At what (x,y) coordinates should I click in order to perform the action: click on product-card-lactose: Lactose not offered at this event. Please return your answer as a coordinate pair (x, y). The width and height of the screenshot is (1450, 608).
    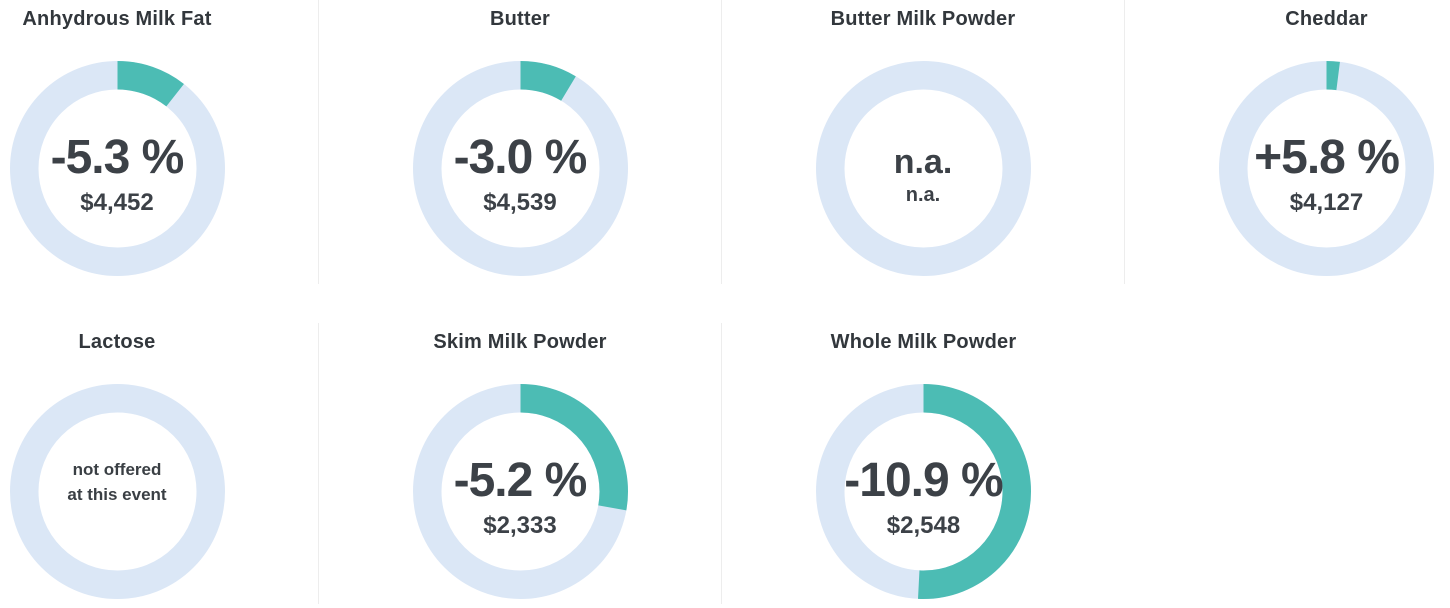
    Looking at the image, I should click on (159, 463).